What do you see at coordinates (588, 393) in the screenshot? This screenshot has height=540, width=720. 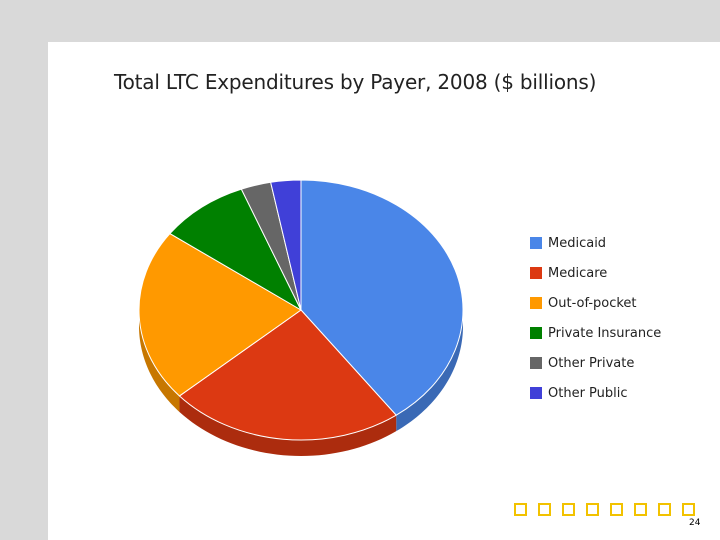 I see `legend-label: Other Public` at bounding box center [588, 393].